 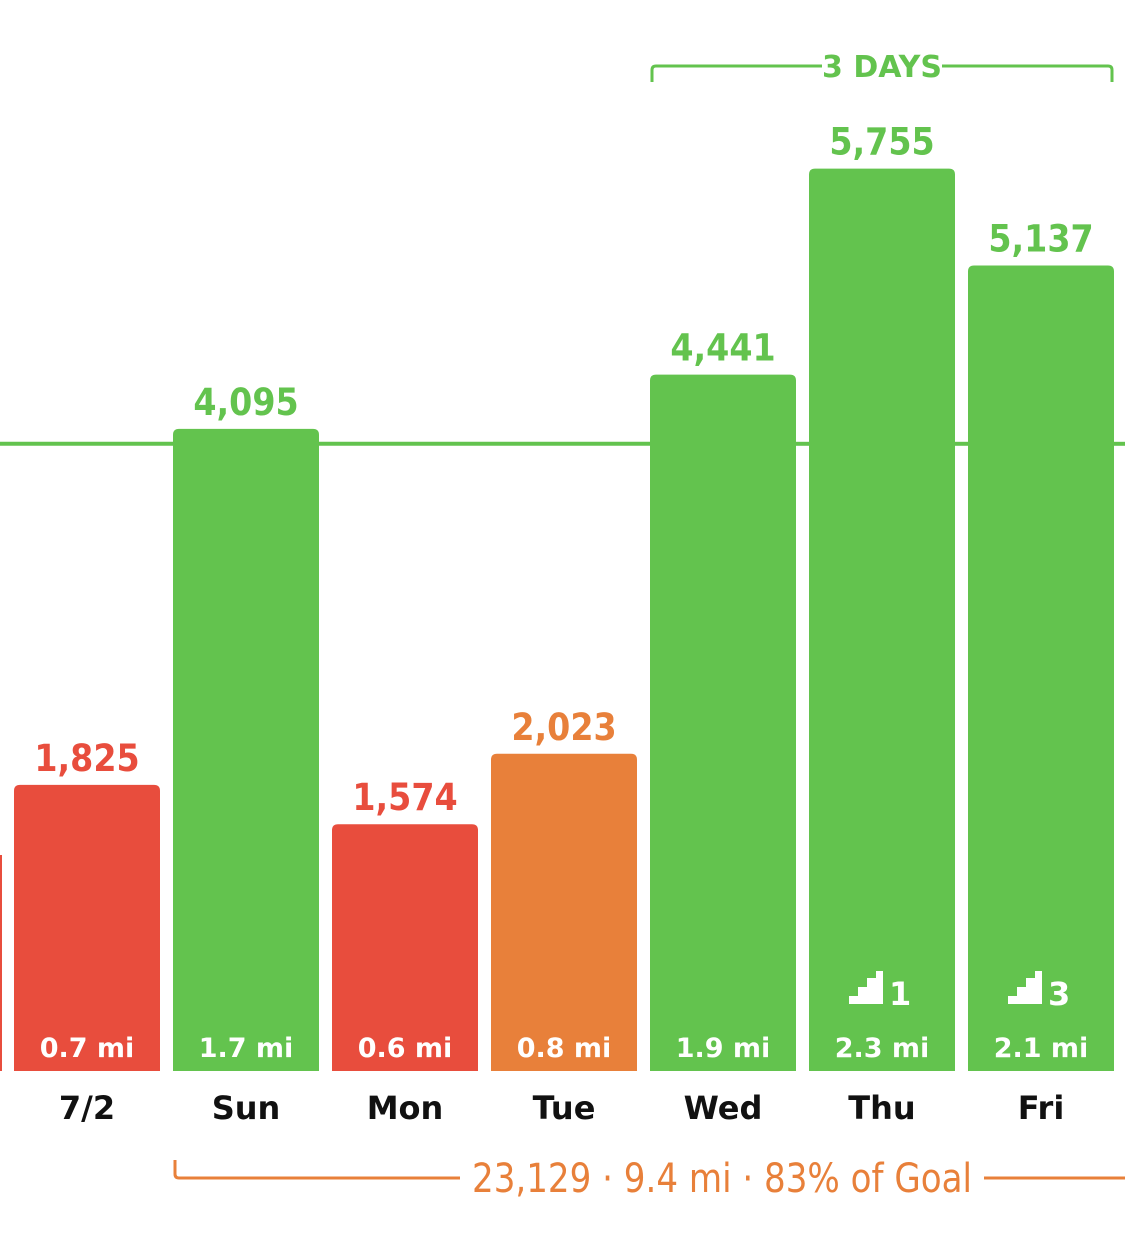 What do you see at coordinates (86, 758) in the screenshot?
I see `value-label: 1,825` at bounding box center [86, 758].